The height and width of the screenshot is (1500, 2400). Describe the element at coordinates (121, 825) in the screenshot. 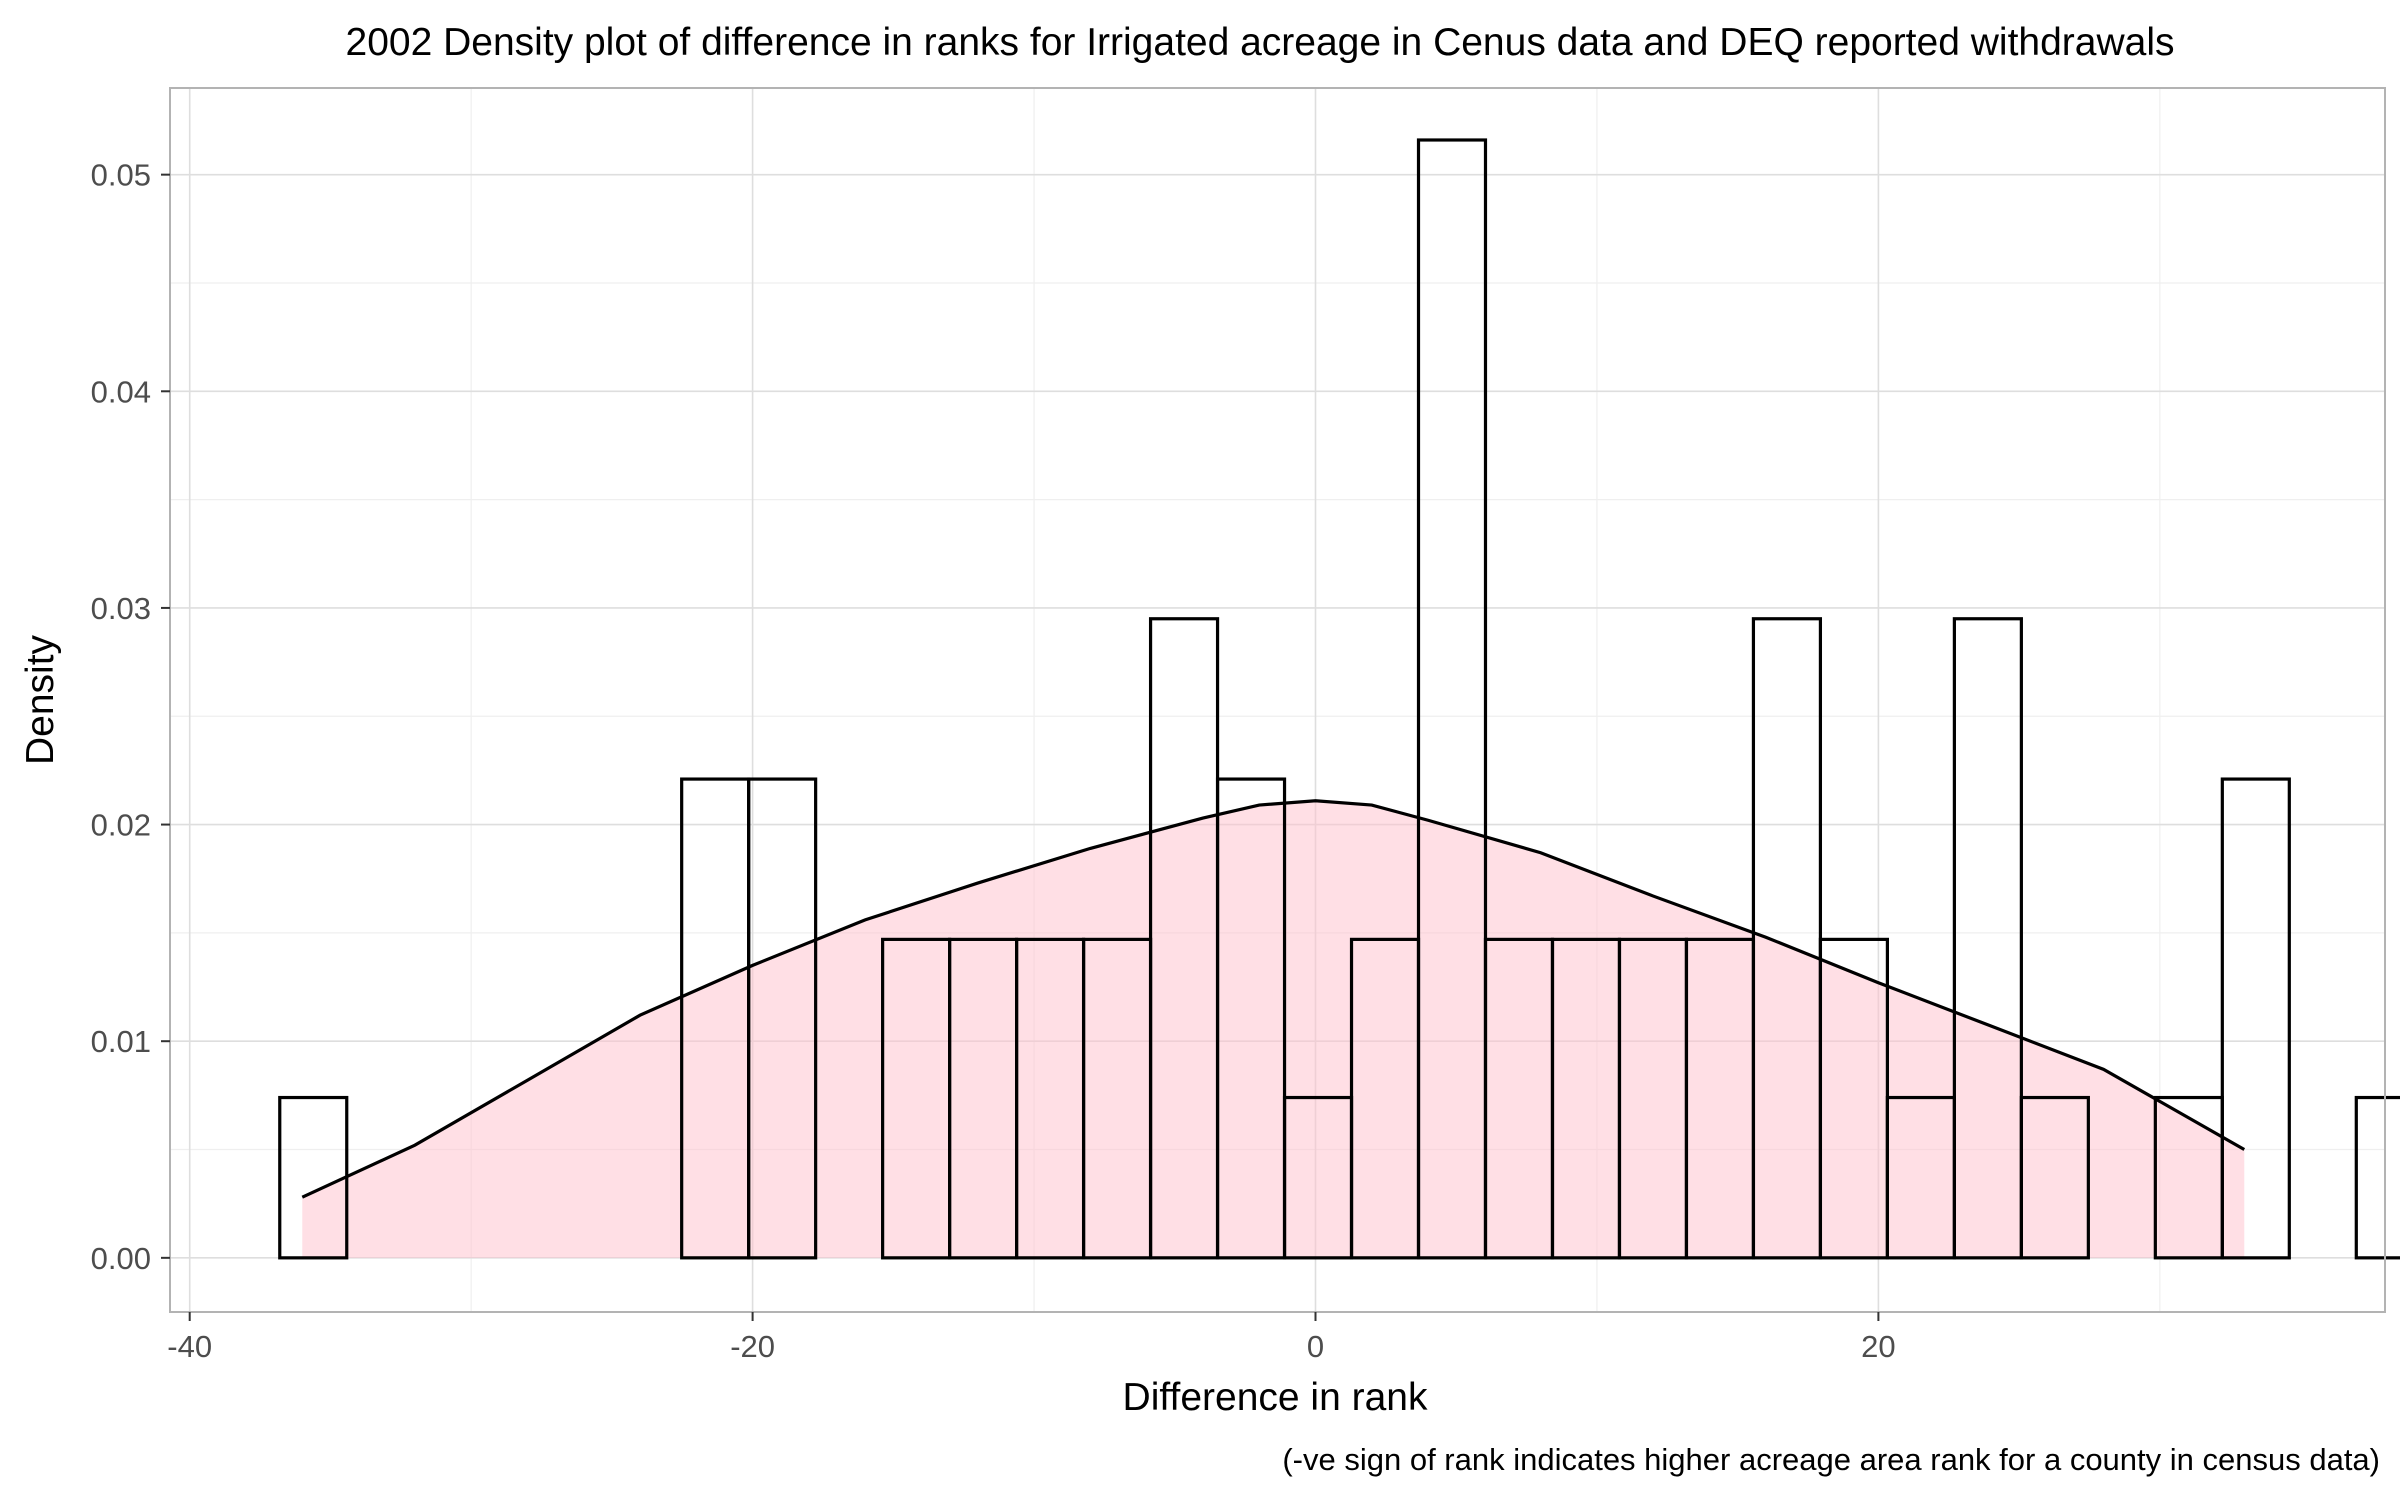

I see `y-tick-label: 0.02` at that location.